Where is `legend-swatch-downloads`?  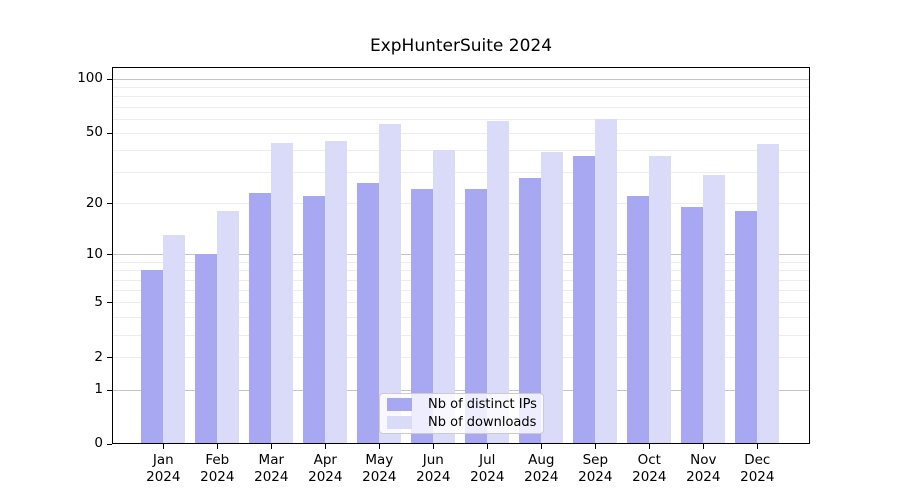 legend-swatch-downloads is located at coordinates (399, 422).